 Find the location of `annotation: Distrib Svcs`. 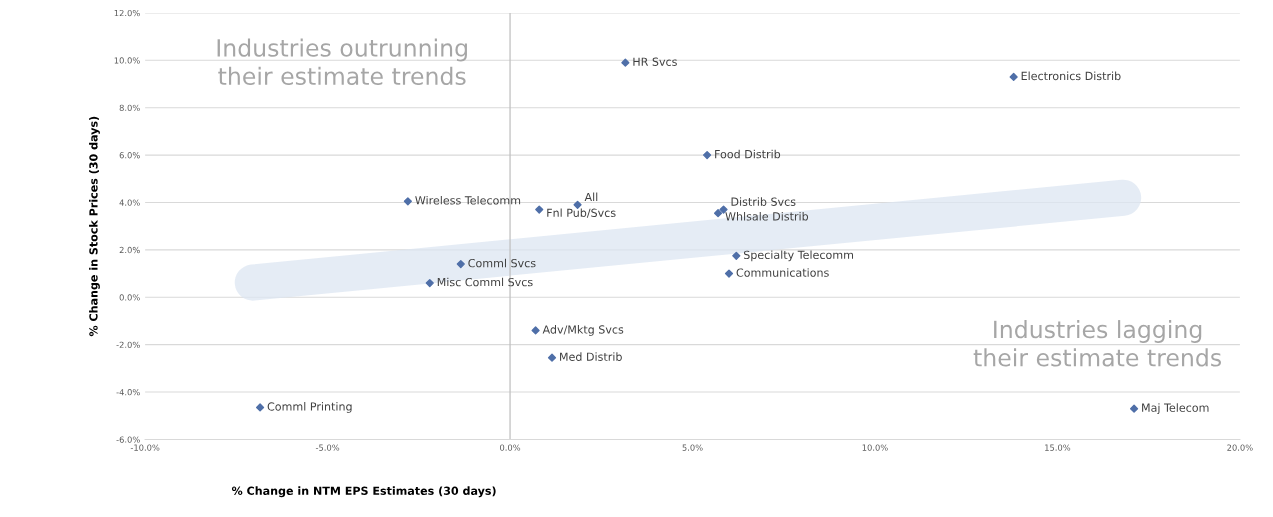

annotation: Distrib Svcs is located at coordinates (763, 201).